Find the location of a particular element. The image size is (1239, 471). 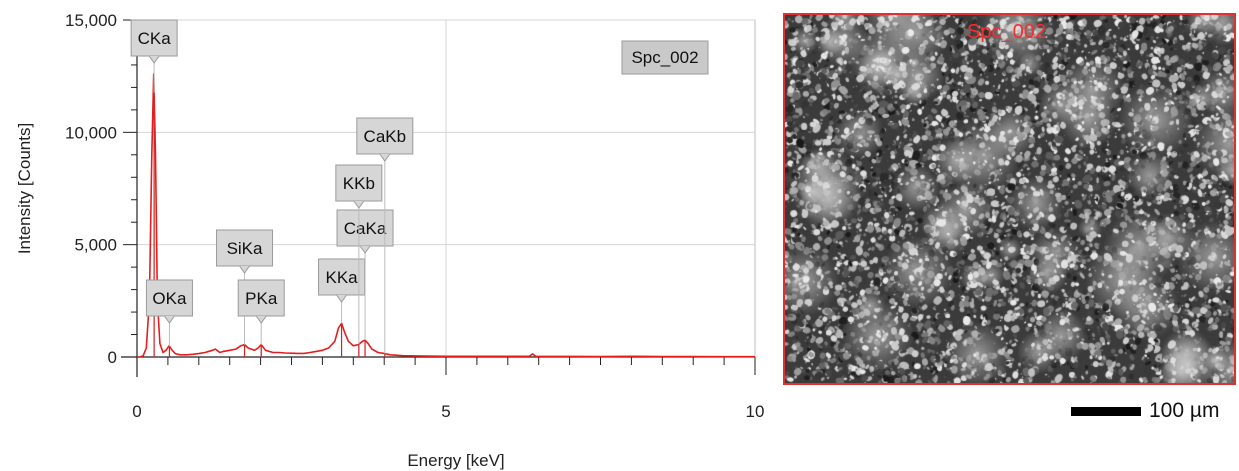

legend-label: Spc_002 is located at coordinates (664, 57).